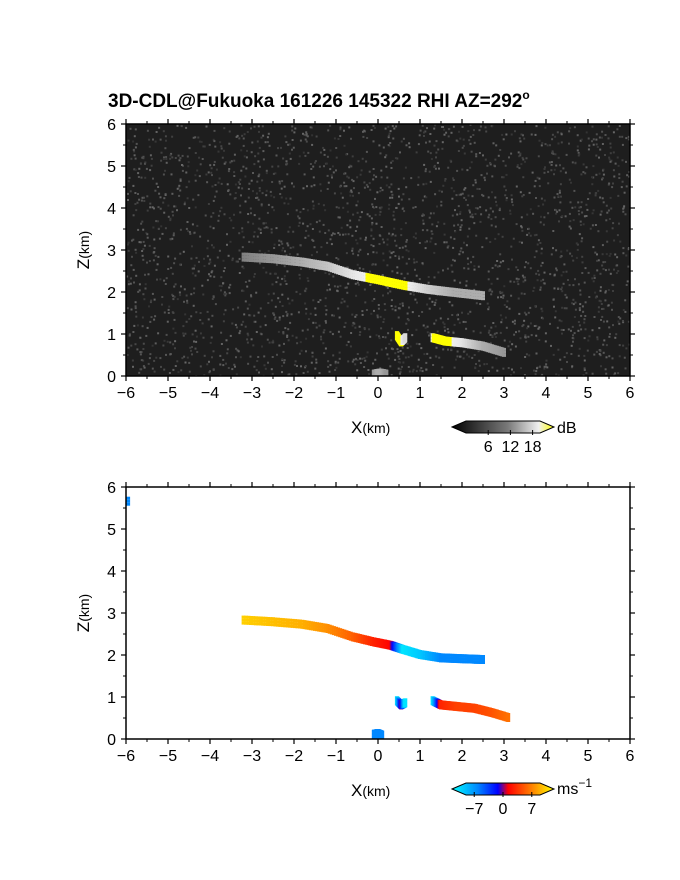  What do you see at coordinates (111, 740) in the screenshot?
I see `y-tick-label: 0` at bounding box center [111, 740].